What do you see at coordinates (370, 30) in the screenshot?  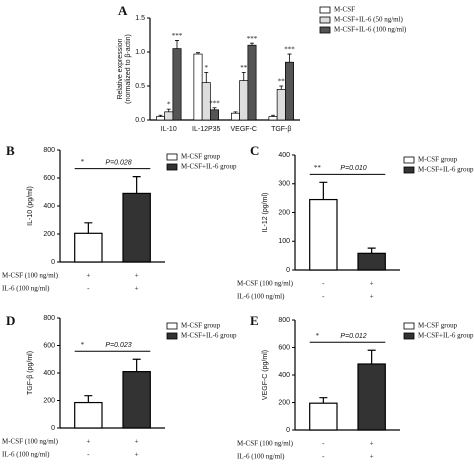 I see `legend-label: M-CSF+IL-6 (100 ng/ml)` at bounding box center [370, 30].